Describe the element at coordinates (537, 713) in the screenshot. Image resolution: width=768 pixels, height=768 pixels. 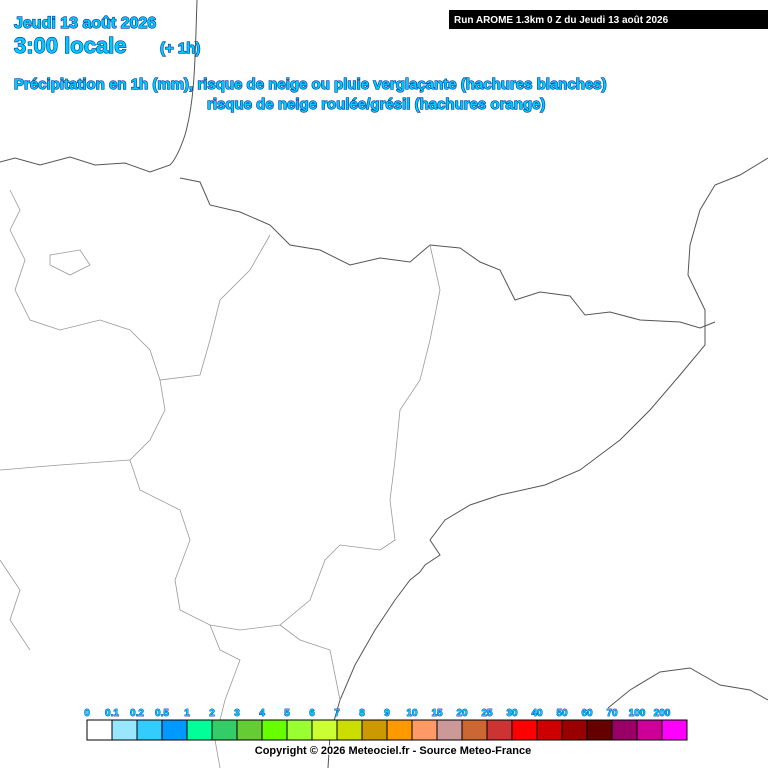
I see `legend-label: 40` at that location.